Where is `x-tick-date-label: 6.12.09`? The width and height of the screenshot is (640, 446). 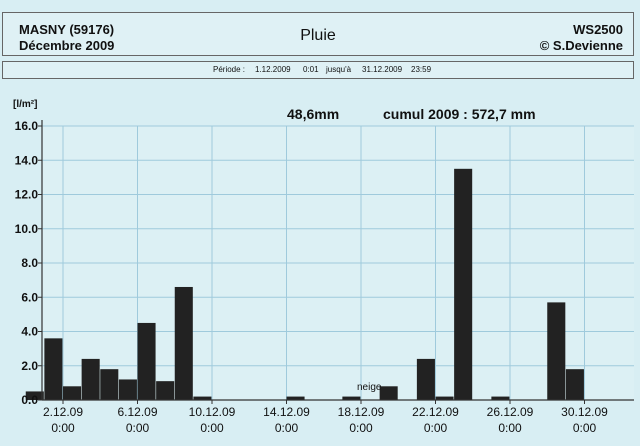
x-tick-date-label: 6.12.09 is located at coordinates (137, 412).